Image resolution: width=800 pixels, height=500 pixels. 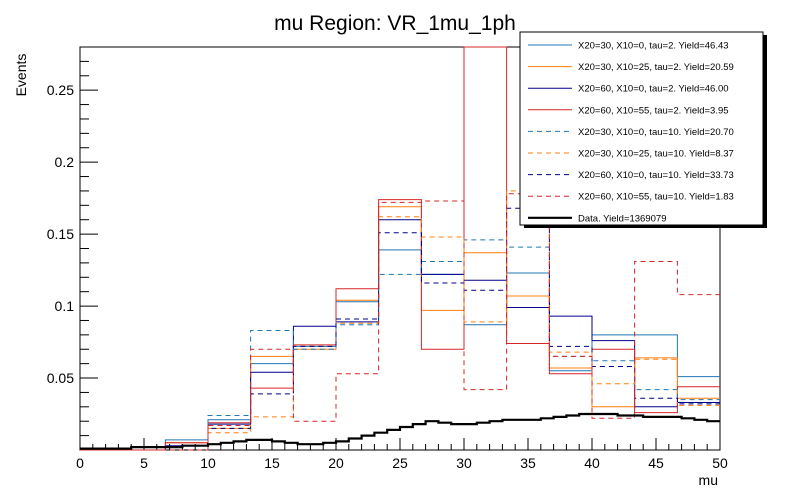 I want to click on x-tick-label: 50, so click(x=720, y=463).